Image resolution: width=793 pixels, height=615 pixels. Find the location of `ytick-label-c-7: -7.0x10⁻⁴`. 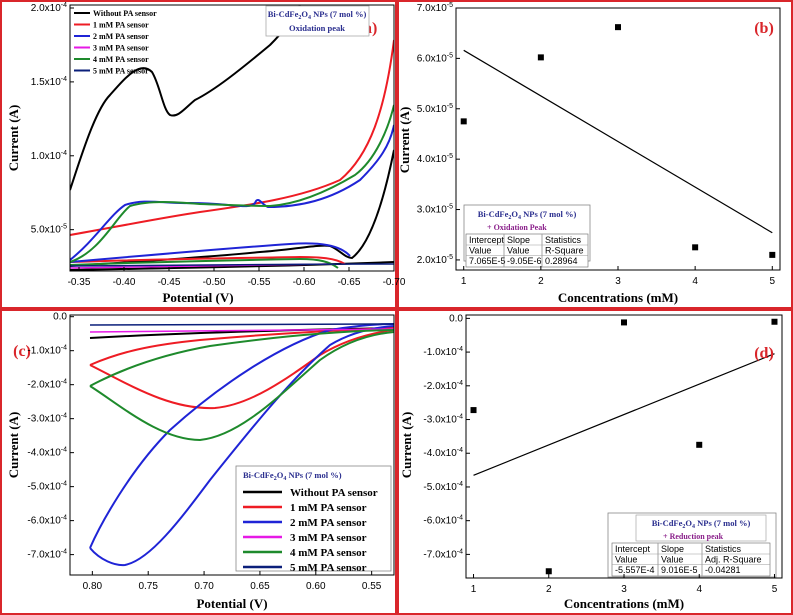

ytick-label-c-7: -7.0x10⁻⁴ is located at coordinates (47, 555).